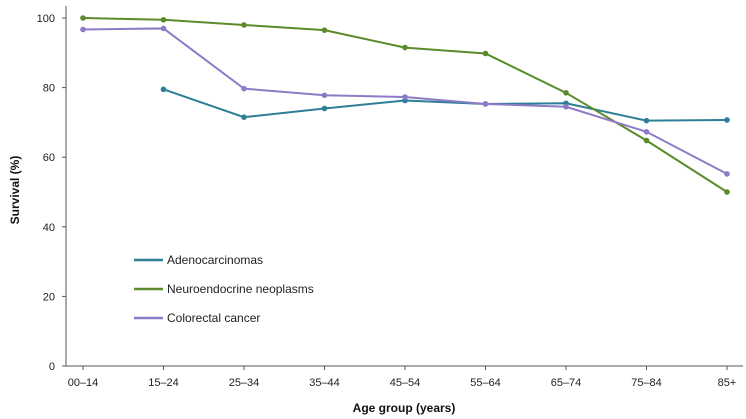  What do you see at coordinates (51, 193) in the screenshot?
I see `y-ticks: 0 20 40 60 80 100` at bounding box center [51, 193].